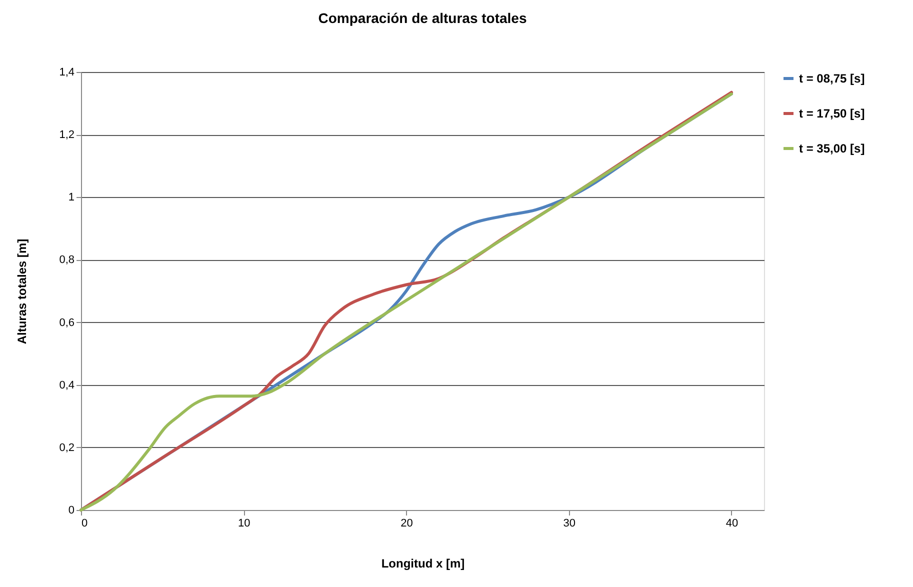 This screenshot has width=913, height=587. I want to click on y-tick-label: 0,6, so click(66, 322).